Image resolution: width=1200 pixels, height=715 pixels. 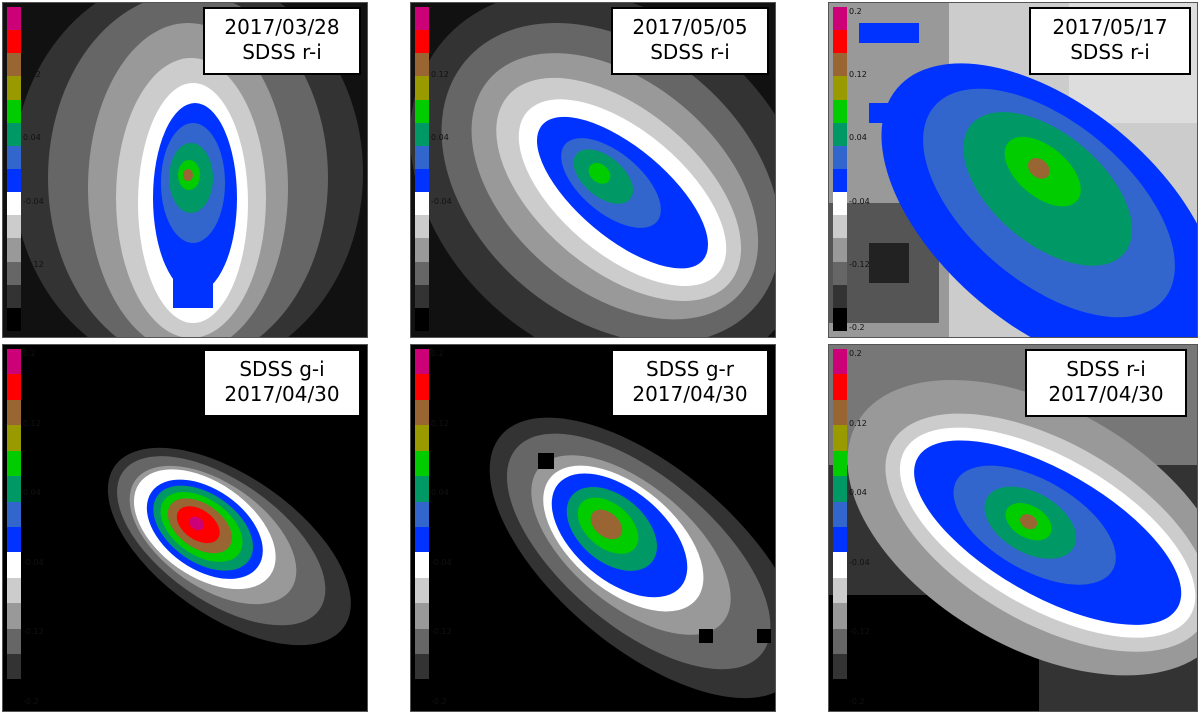 I want to click on panel-label-line1: 2017/03/28, so click(x=282, y=27).